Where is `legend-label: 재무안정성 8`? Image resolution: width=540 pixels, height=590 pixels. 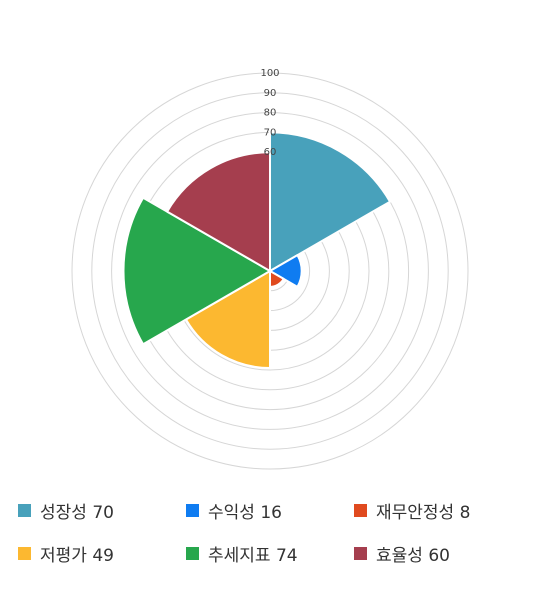 legend-label: 재무안정성 8 is located at coordinates (423, 513).